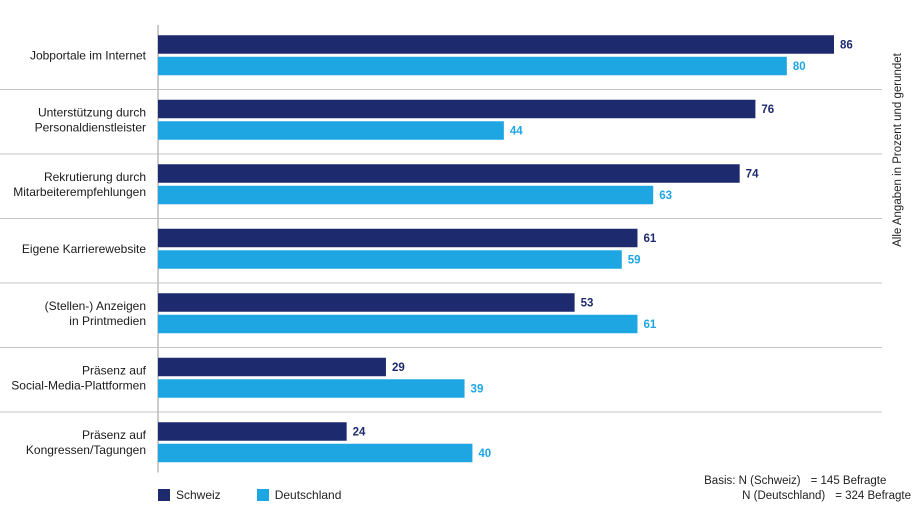 The image size is (915, 525). I want to click on data-label-deutschland: 44, so click(516, 132).